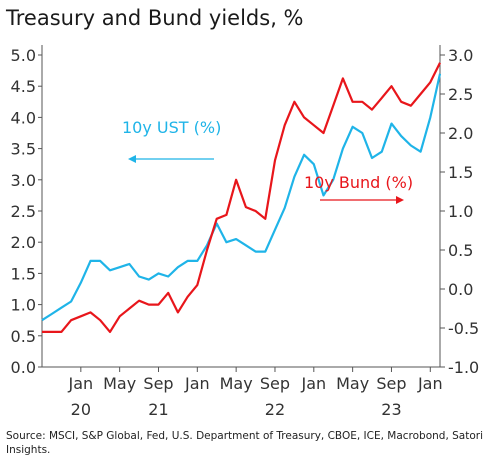 Image resolution: width=500 pixels, height=465 pixels. Describe the element at coordinates (23, 86) in the screenshot. I see `left-tick-label: 4.5` at that location.